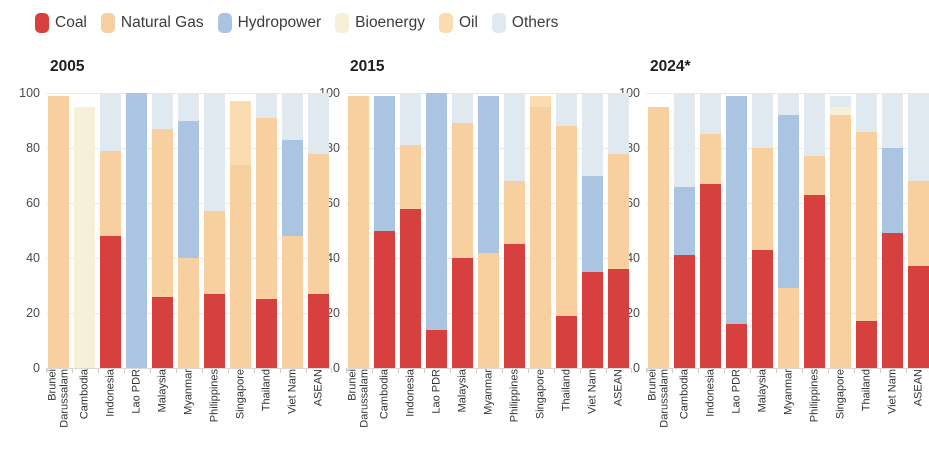 The height and width of the screenshot is (459, 929). I want to click on x-axis-label: Brunei Darussalam, so click(58, 398).